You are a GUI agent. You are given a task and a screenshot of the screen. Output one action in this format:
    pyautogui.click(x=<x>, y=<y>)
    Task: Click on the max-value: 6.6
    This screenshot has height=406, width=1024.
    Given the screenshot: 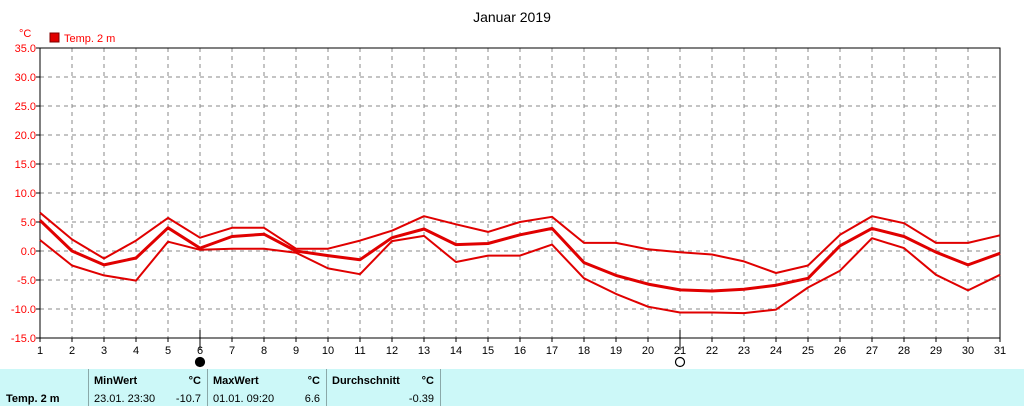 What is the action you would take?
    pyautogui.click(x=312, y=399)
    